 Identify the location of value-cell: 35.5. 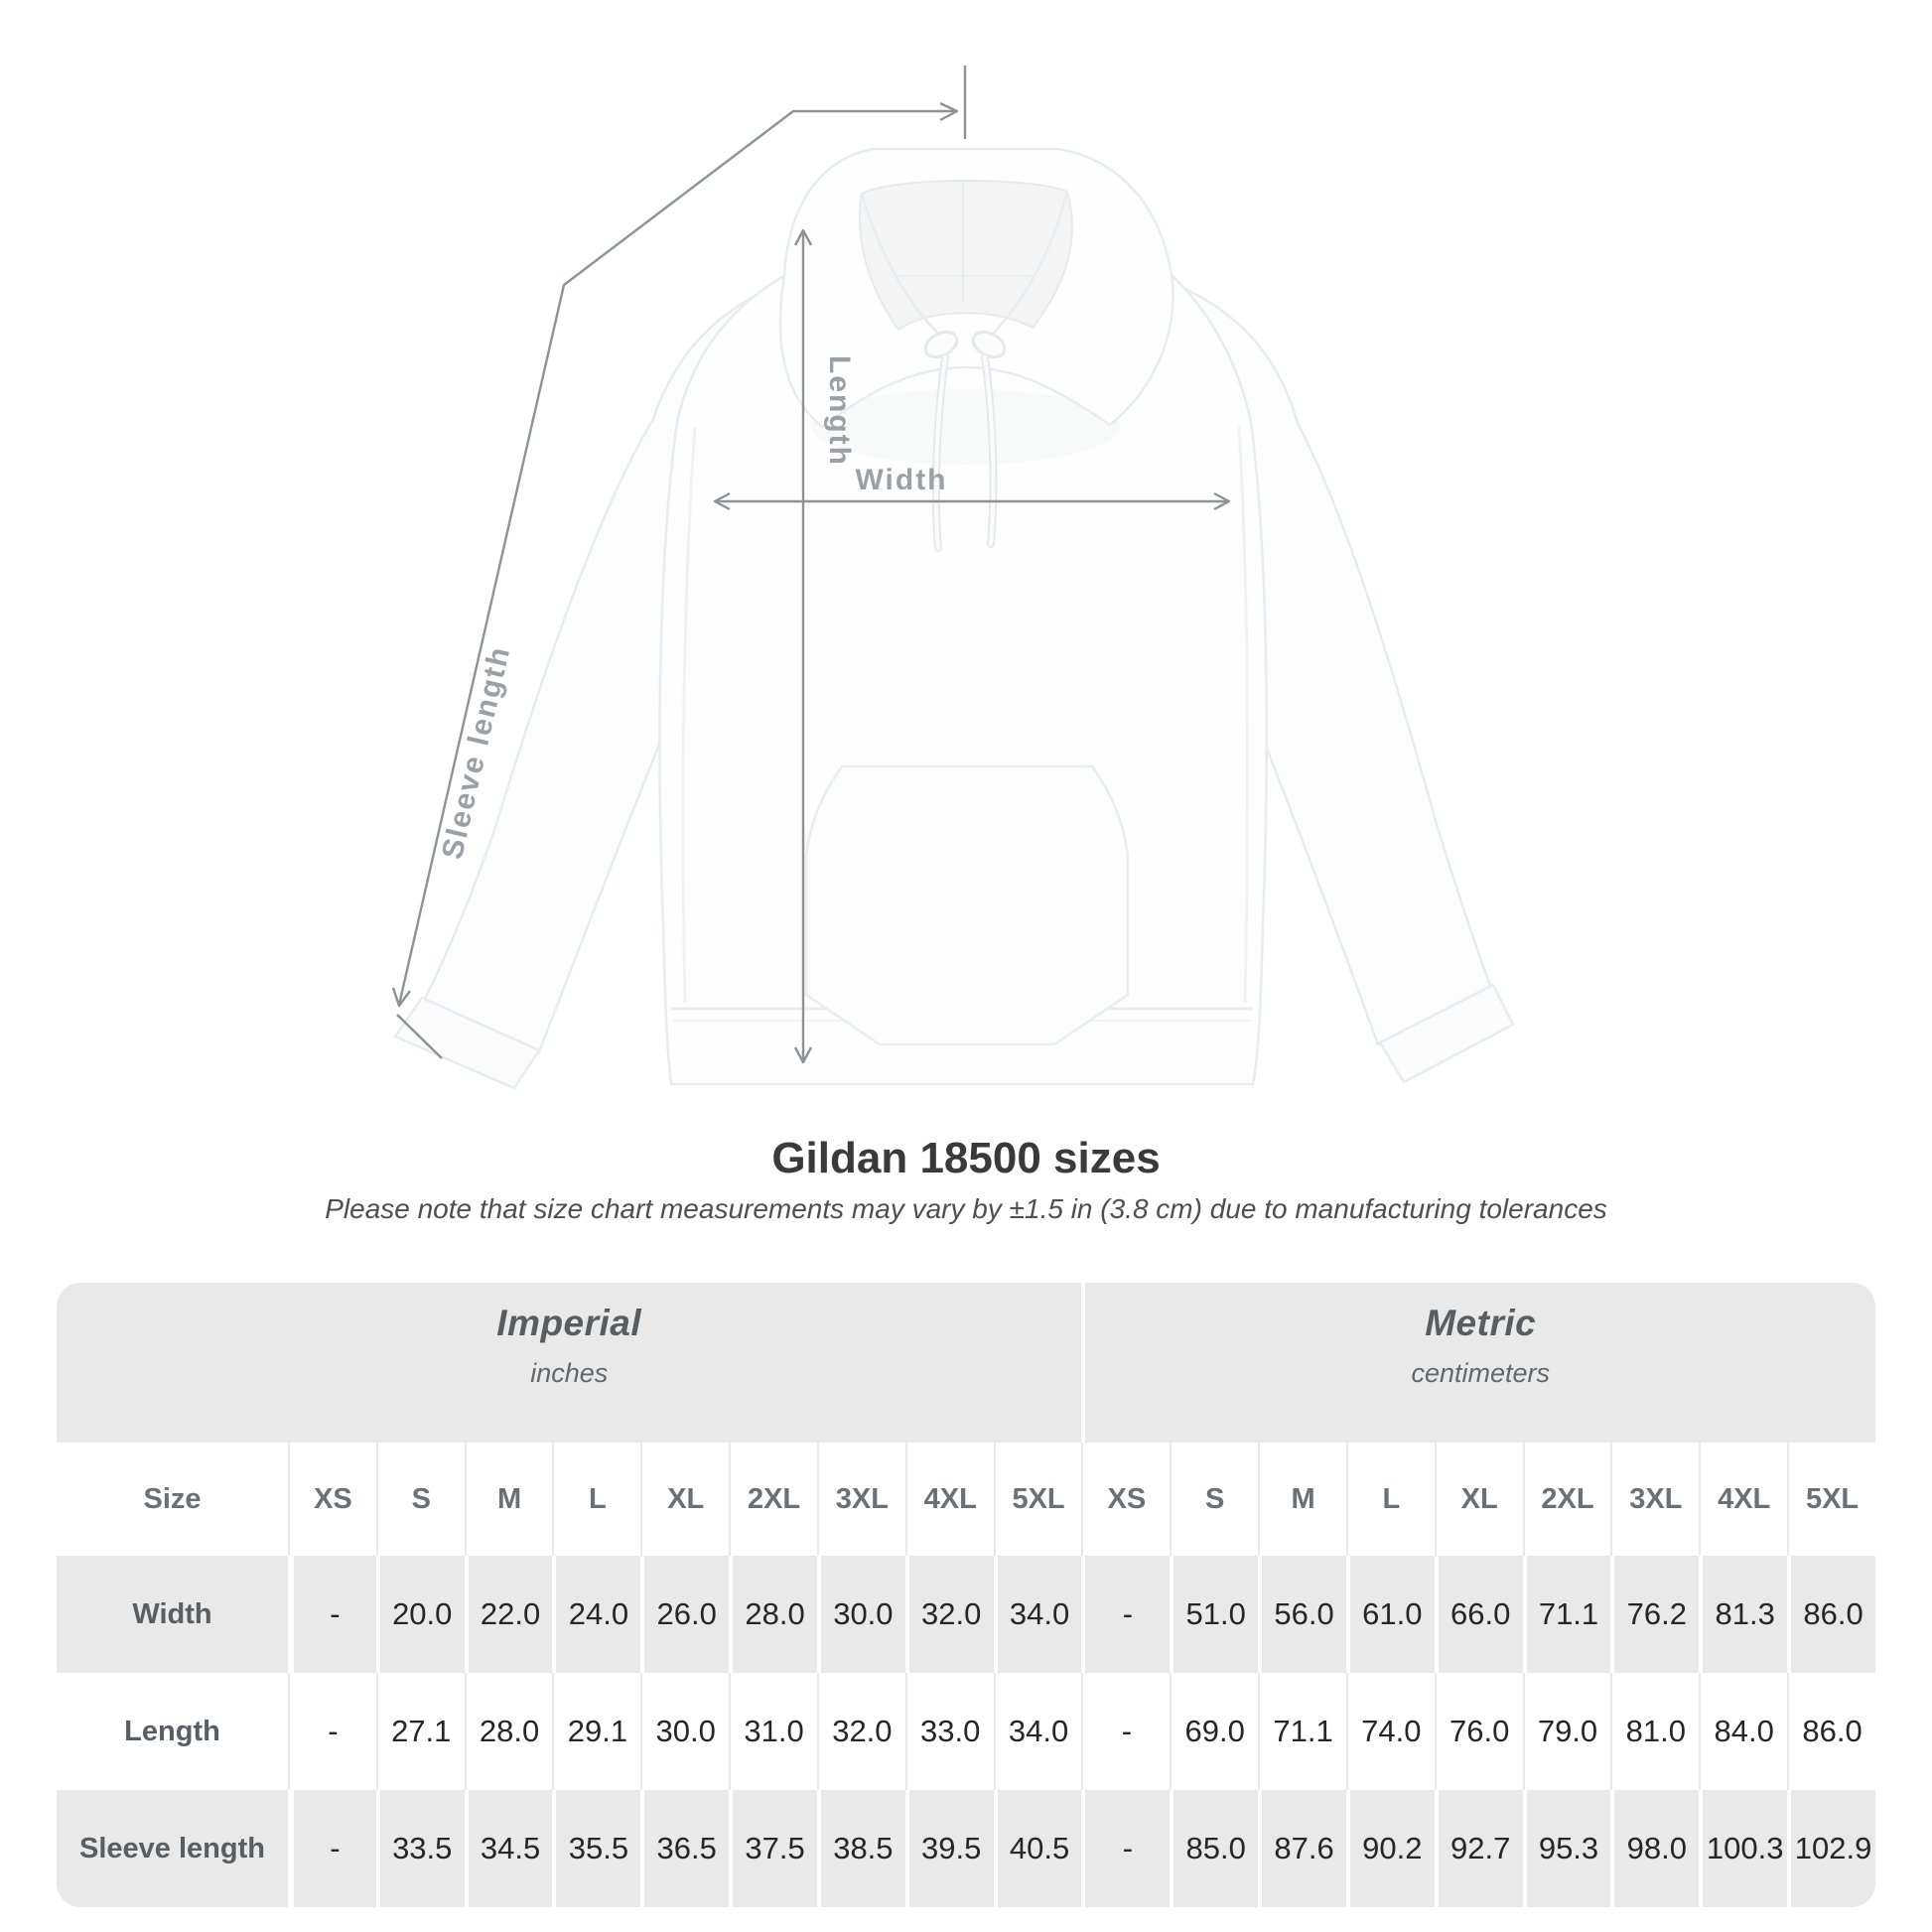
(597, 1849).